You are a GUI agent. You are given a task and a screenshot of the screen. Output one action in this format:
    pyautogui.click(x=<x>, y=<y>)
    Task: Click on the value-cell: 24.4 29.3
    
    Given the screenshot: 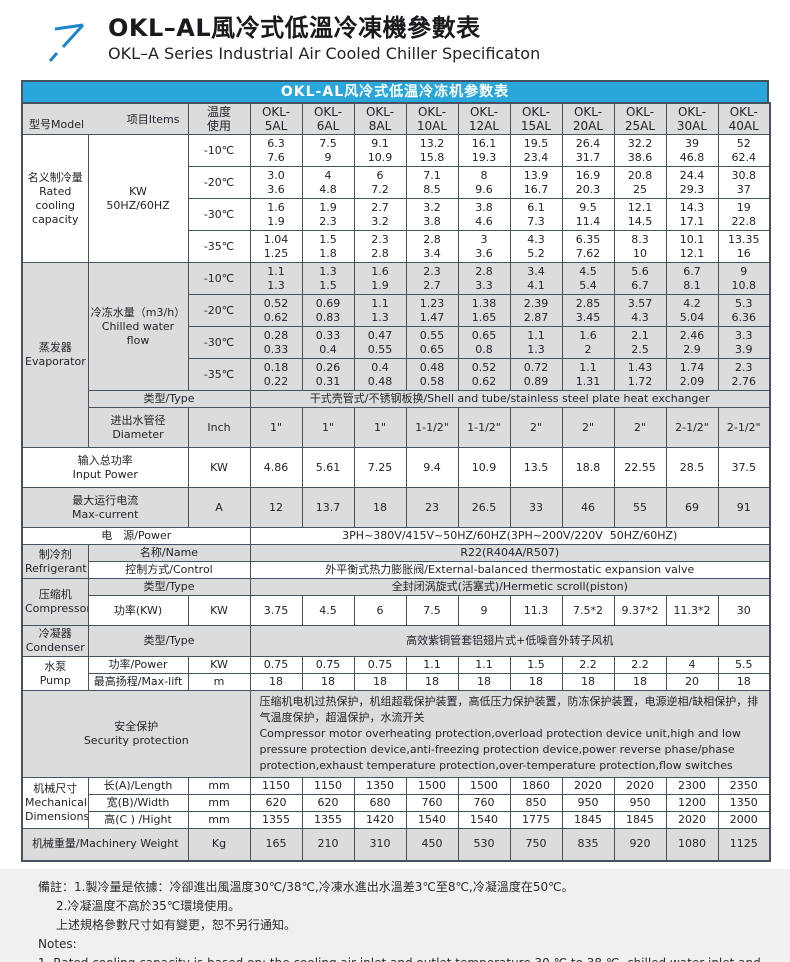 What is the action you would take?
    pyautogui.click(x=692, y=182)
    